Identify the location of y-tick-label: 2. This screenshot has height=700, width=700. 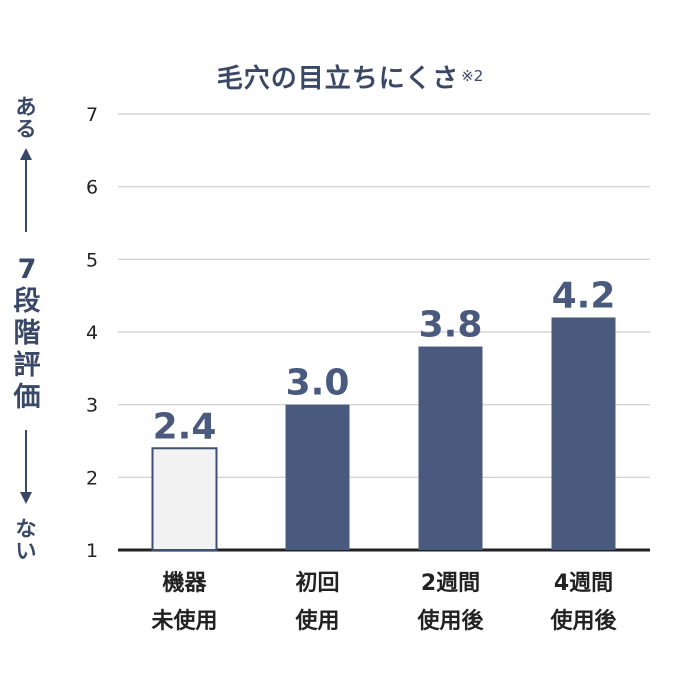
(92, 478).